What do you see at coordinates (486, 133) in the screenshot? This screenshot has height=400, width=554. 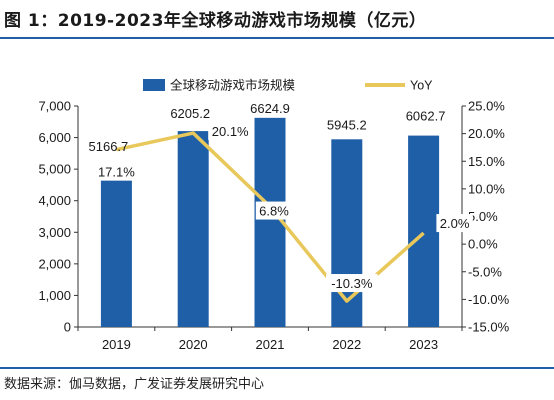 I see `y2-tick-label: 20.0%` at bounding box center [486, 133].